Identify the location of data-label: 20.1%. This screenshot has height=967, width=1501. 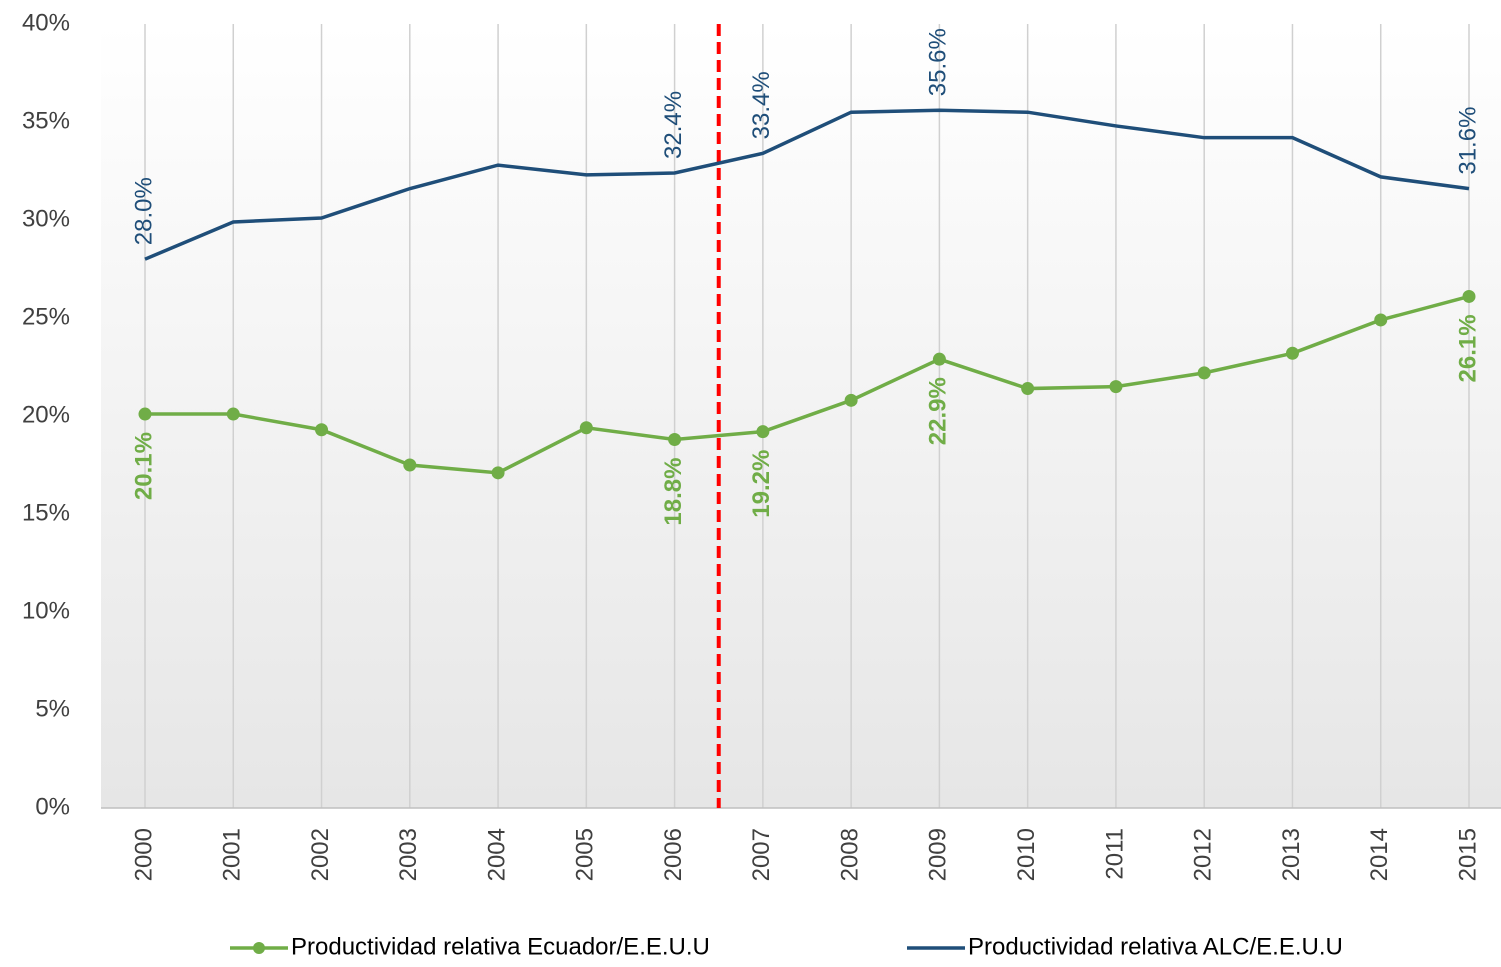
(143, 466).